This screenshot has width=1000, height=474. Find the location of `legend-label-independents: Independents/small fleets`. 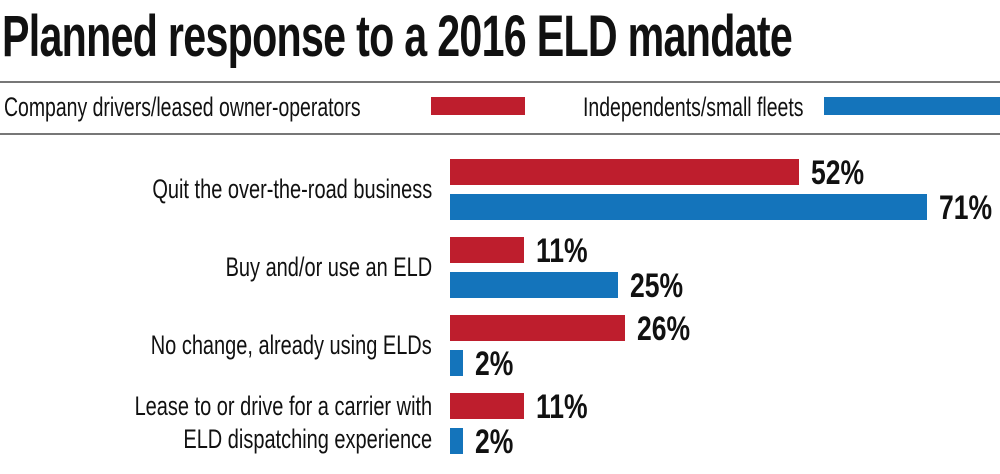

legend-label-independents: Independents/small fleets is located at coordinates (693, 107).